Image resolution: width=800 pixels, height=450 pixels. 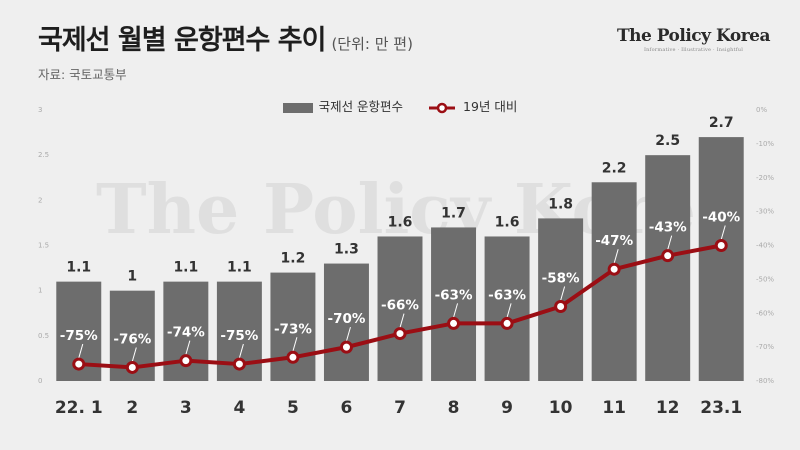 I want to click on x-tick-label: 8, so click(x=454, y=408).